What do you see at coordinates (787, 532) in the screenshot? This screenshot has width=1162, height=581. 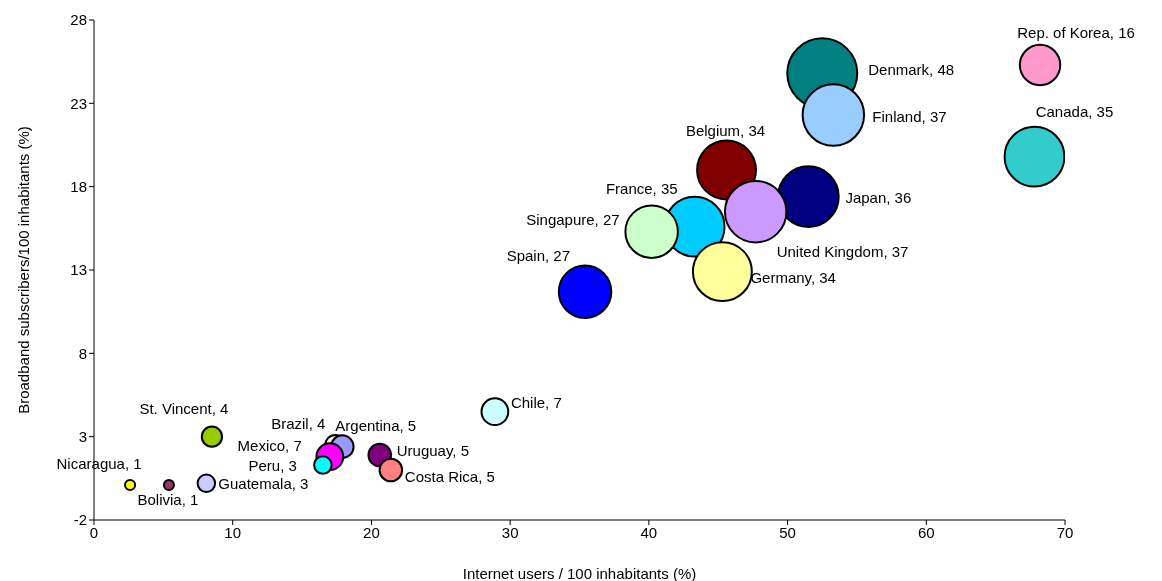 I see `x-tick-label: 50` at bounding box center [787, 532].